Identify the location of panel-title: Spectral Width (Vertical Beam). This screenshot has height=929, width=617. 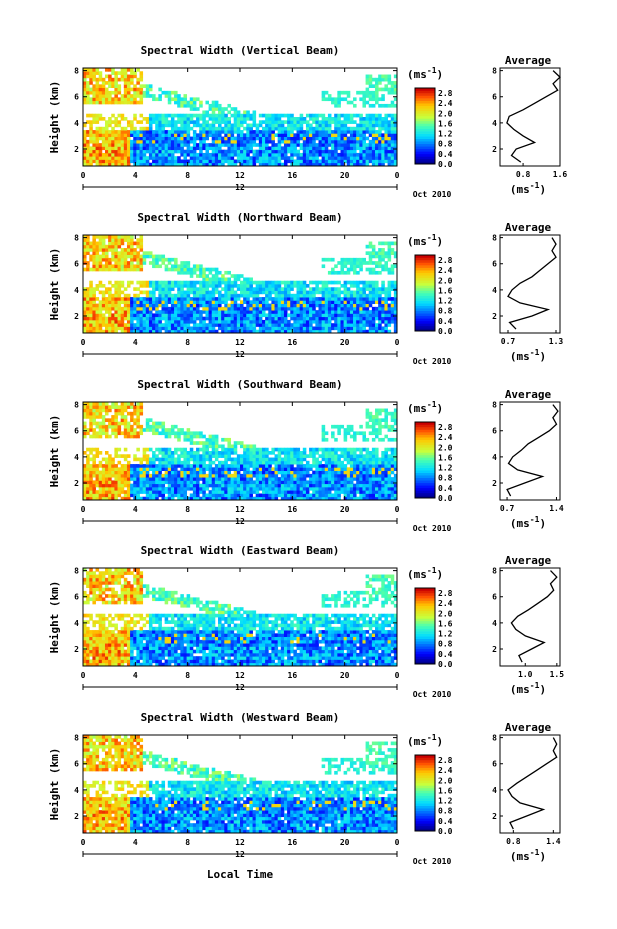
(240, 50).